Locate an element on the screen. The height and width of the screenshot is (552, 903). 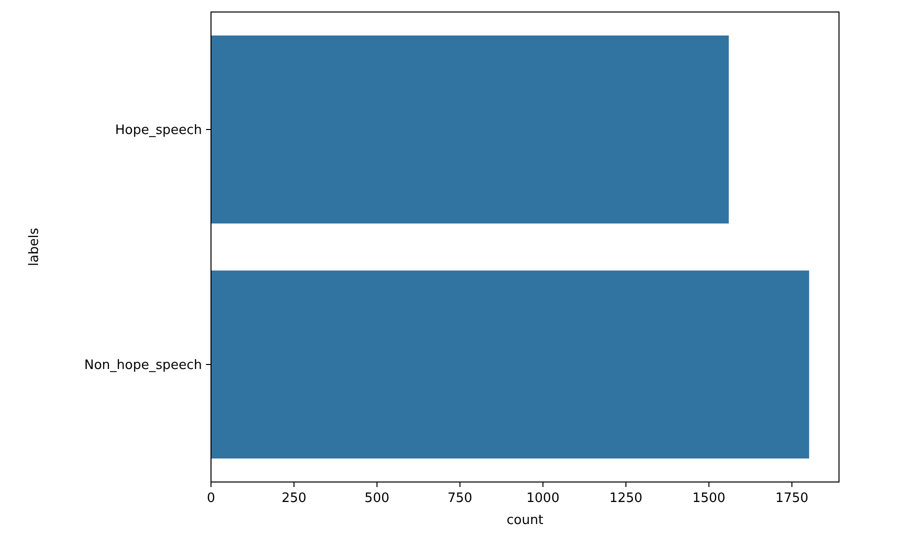
x-tick-label: 750 is located at coordinates (460, 498).